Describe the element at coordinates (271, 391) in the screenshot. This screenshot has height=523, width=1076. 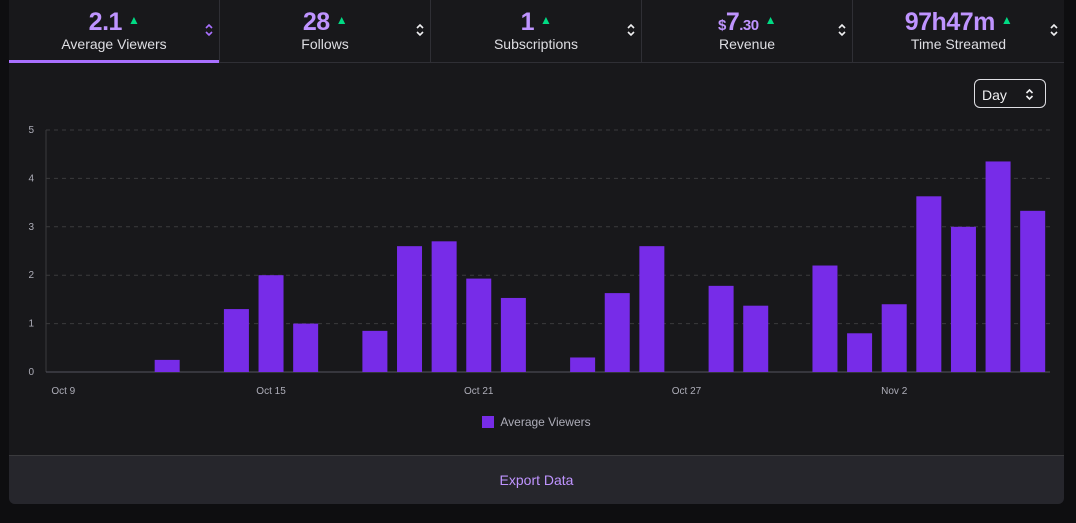
I see `x-tick-label: Oct 15` at that location.